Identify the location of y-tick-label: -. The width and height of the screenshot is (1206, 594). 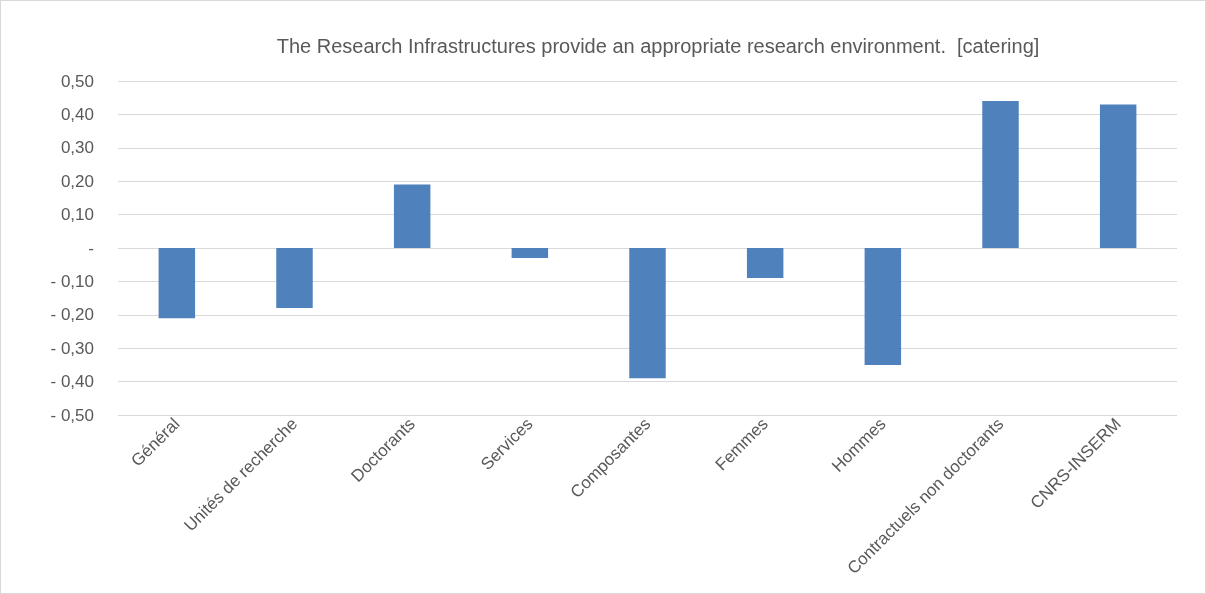
(91, 248).